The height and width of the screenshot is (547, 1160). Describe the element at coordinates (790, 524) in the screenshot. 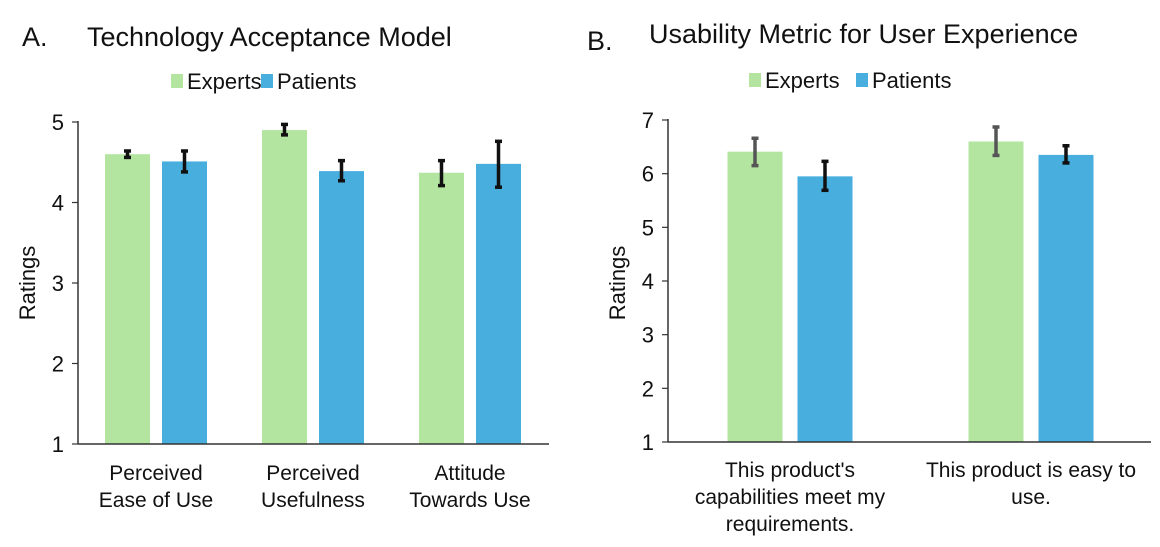

I see `chart-b-x-tick-label-line: requirements.` at that location.